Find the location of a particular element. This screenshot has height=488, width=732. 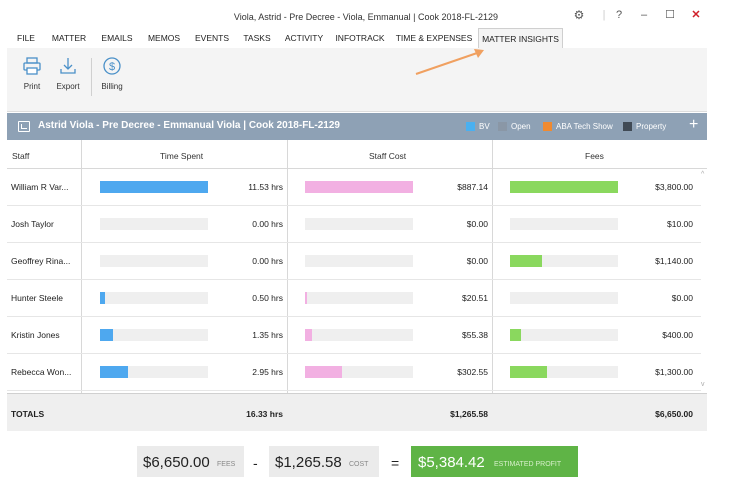

cost-summary-value: $1,265.58 is located at coordinates (308, 462).